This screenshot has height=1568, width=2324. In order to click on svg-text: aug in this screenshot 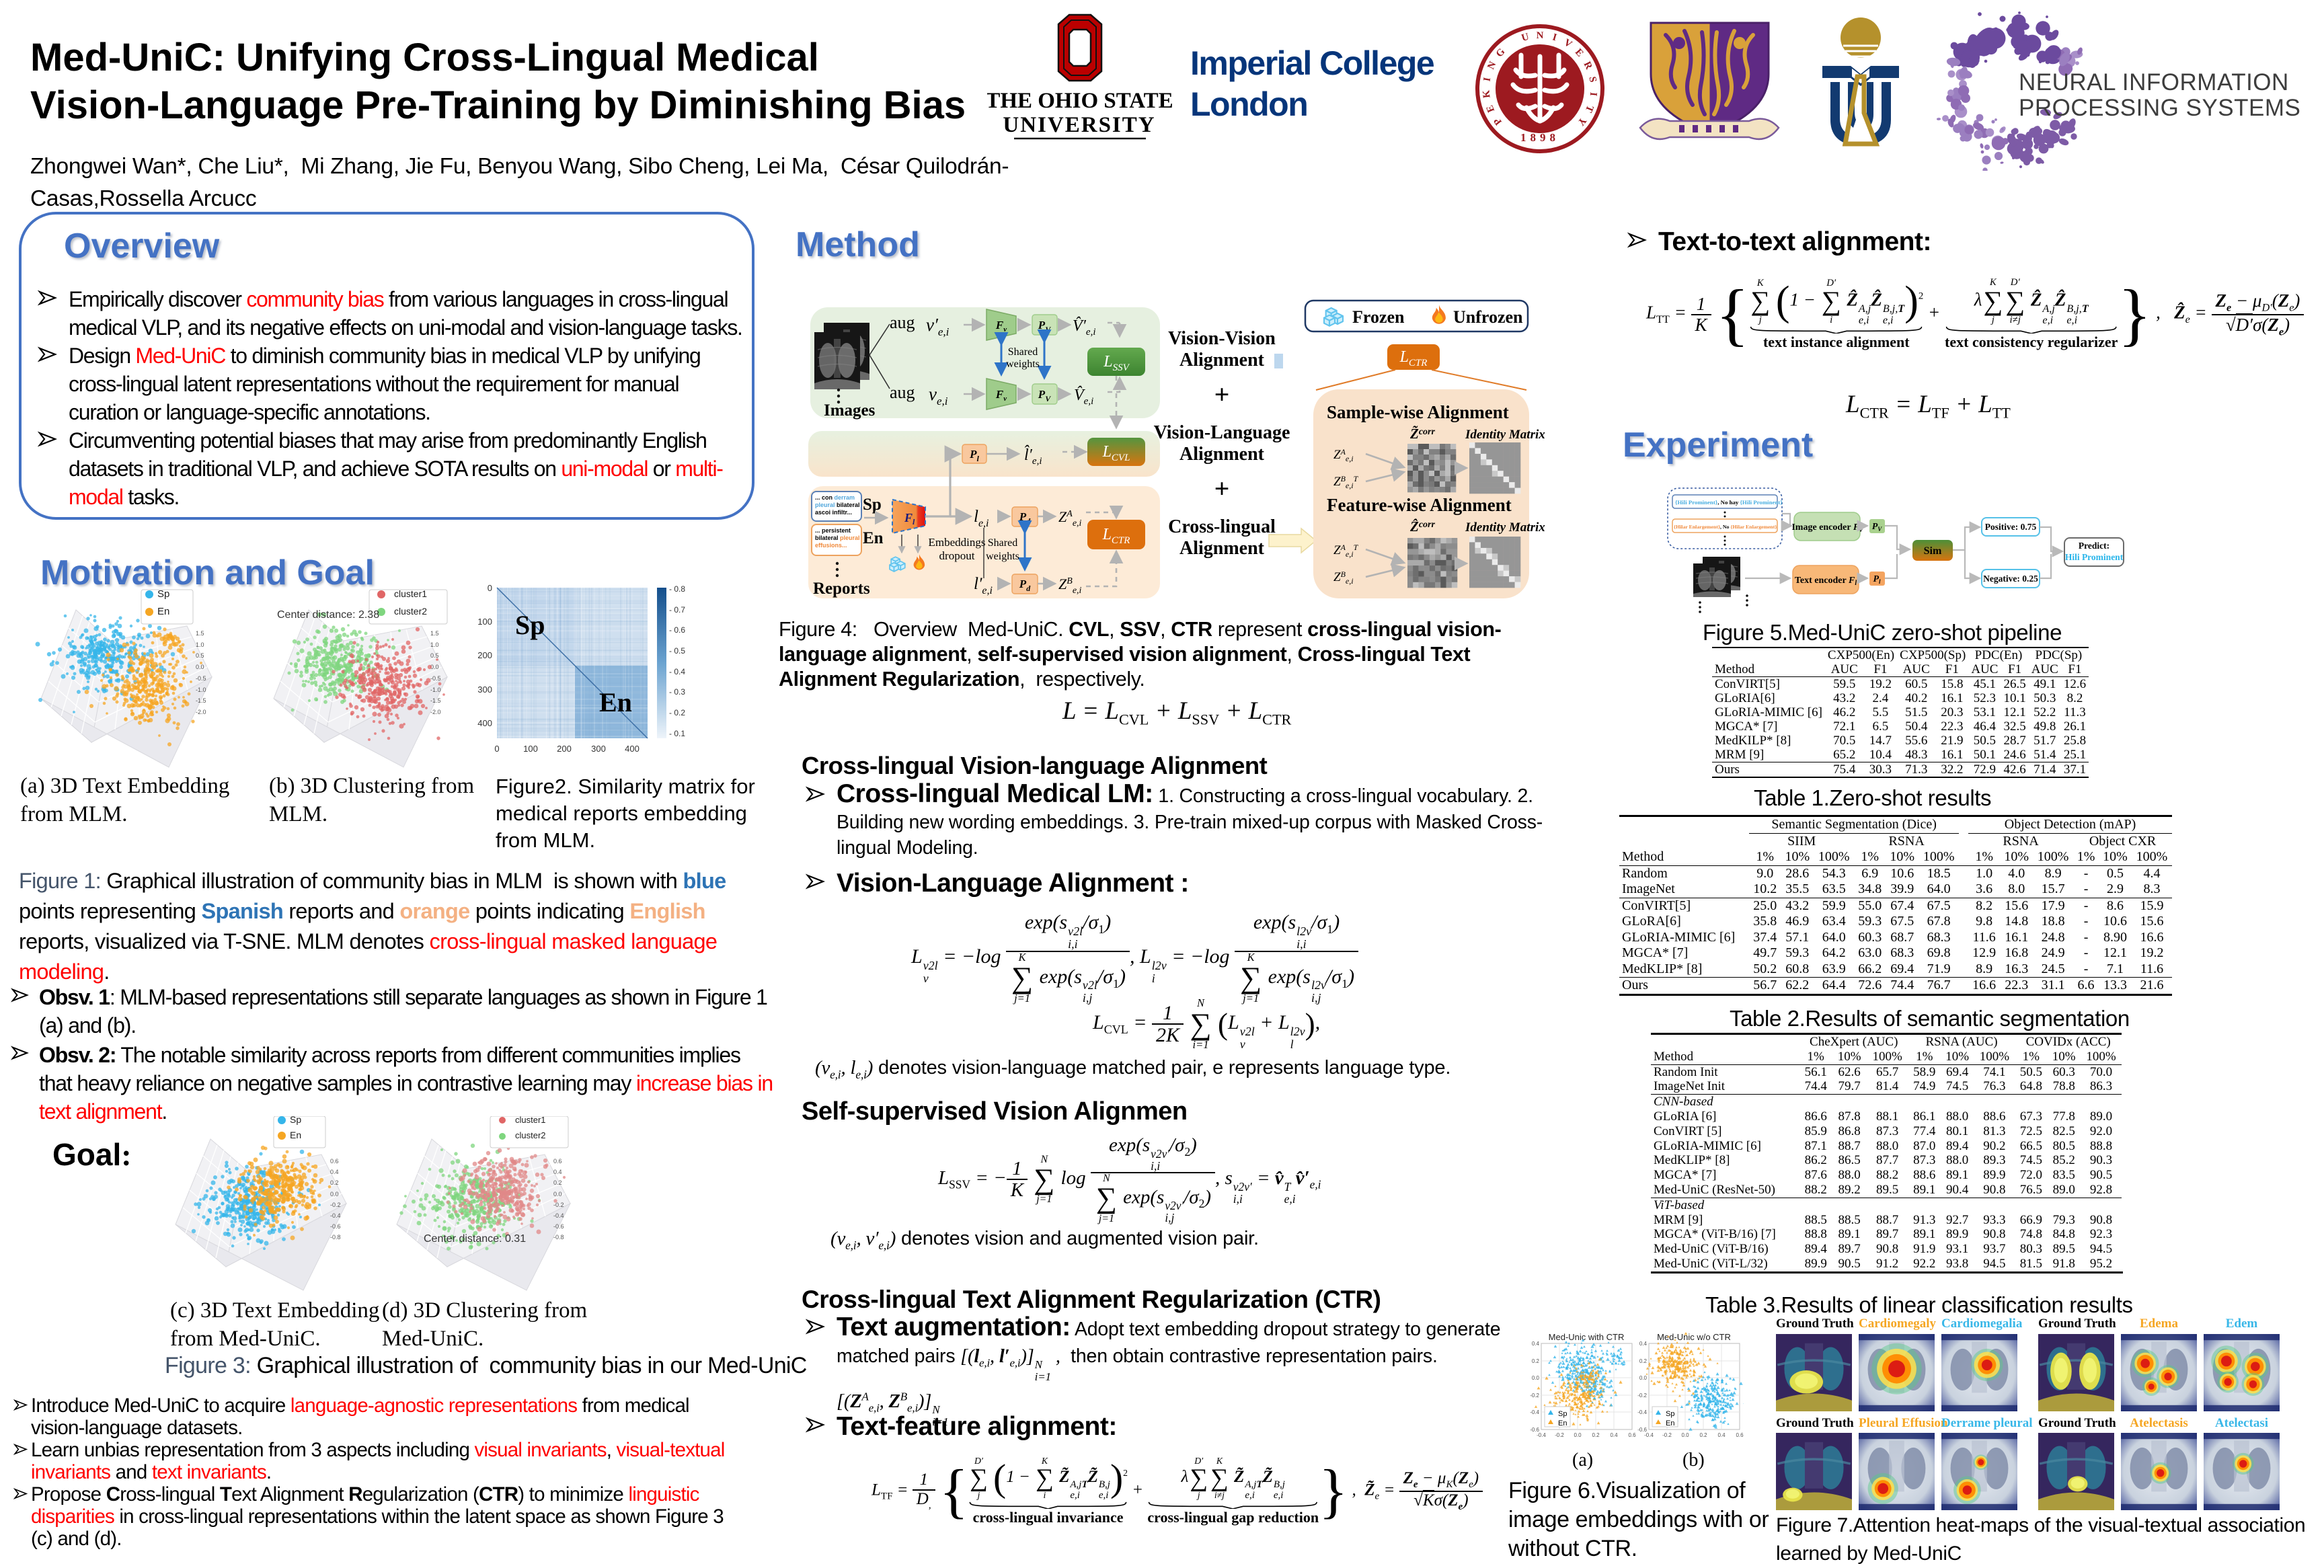, I will do `click(902, 392)`.